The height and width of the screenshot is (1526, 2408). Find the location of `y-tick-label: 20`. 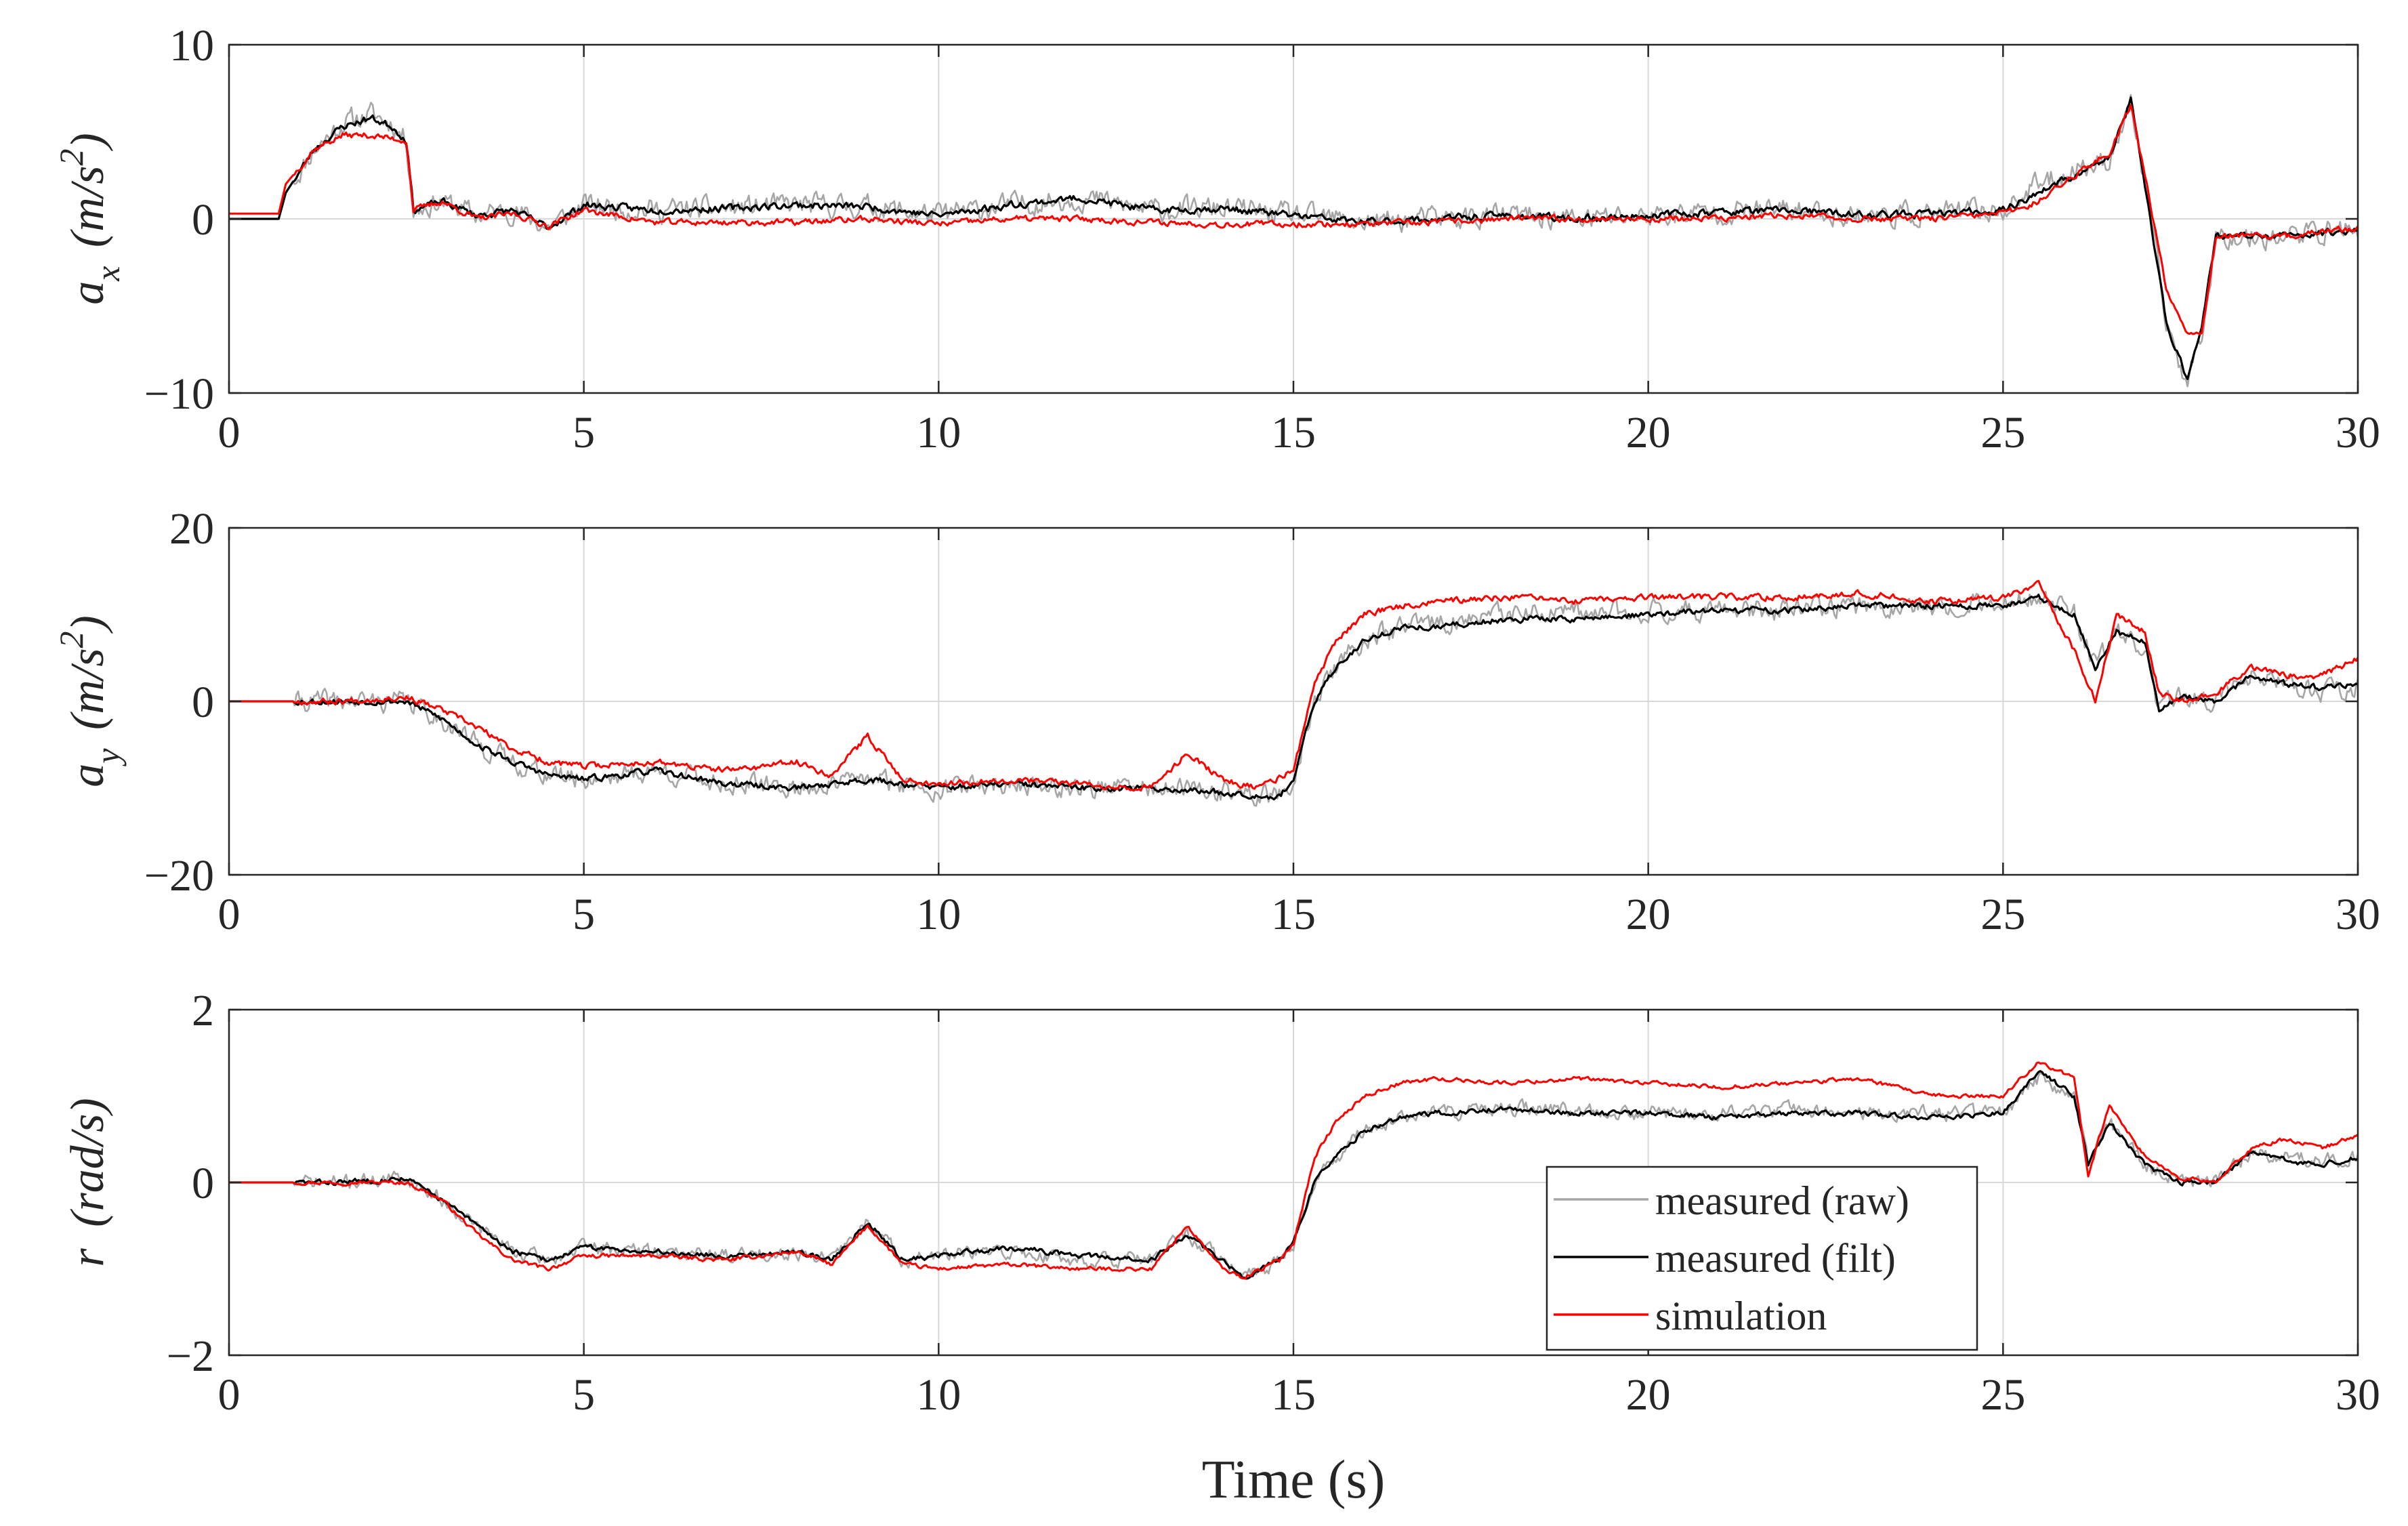

y-tick-label: 20 is located at coordinates (191, 529).